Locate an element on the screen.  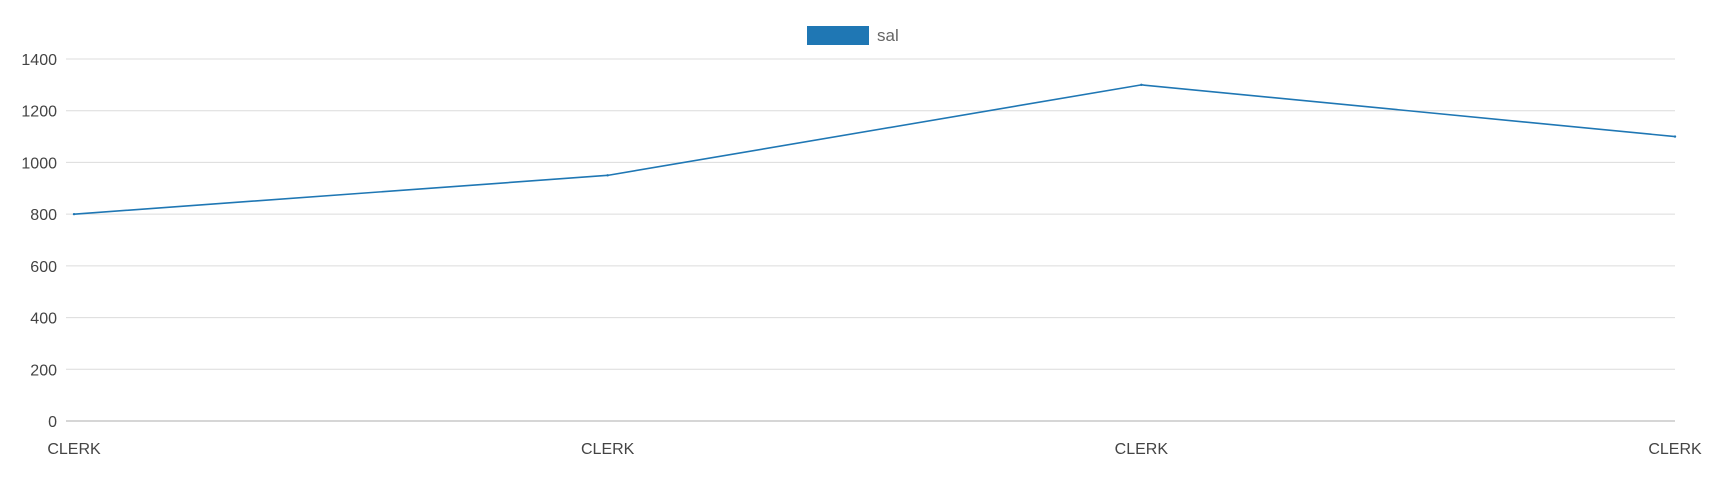
y-tick-label: 200 is located at coordinates (43, 370).